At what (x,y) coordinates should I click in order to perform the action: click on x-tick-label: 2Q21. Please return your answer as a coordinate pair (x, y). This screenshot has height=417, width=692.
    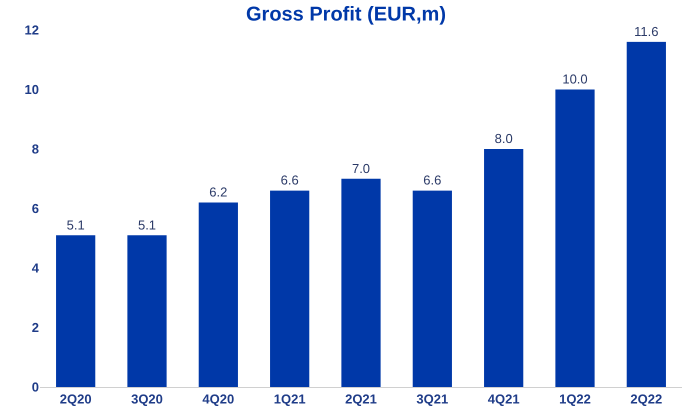
    Looking at the image, I should click on (361, 399).